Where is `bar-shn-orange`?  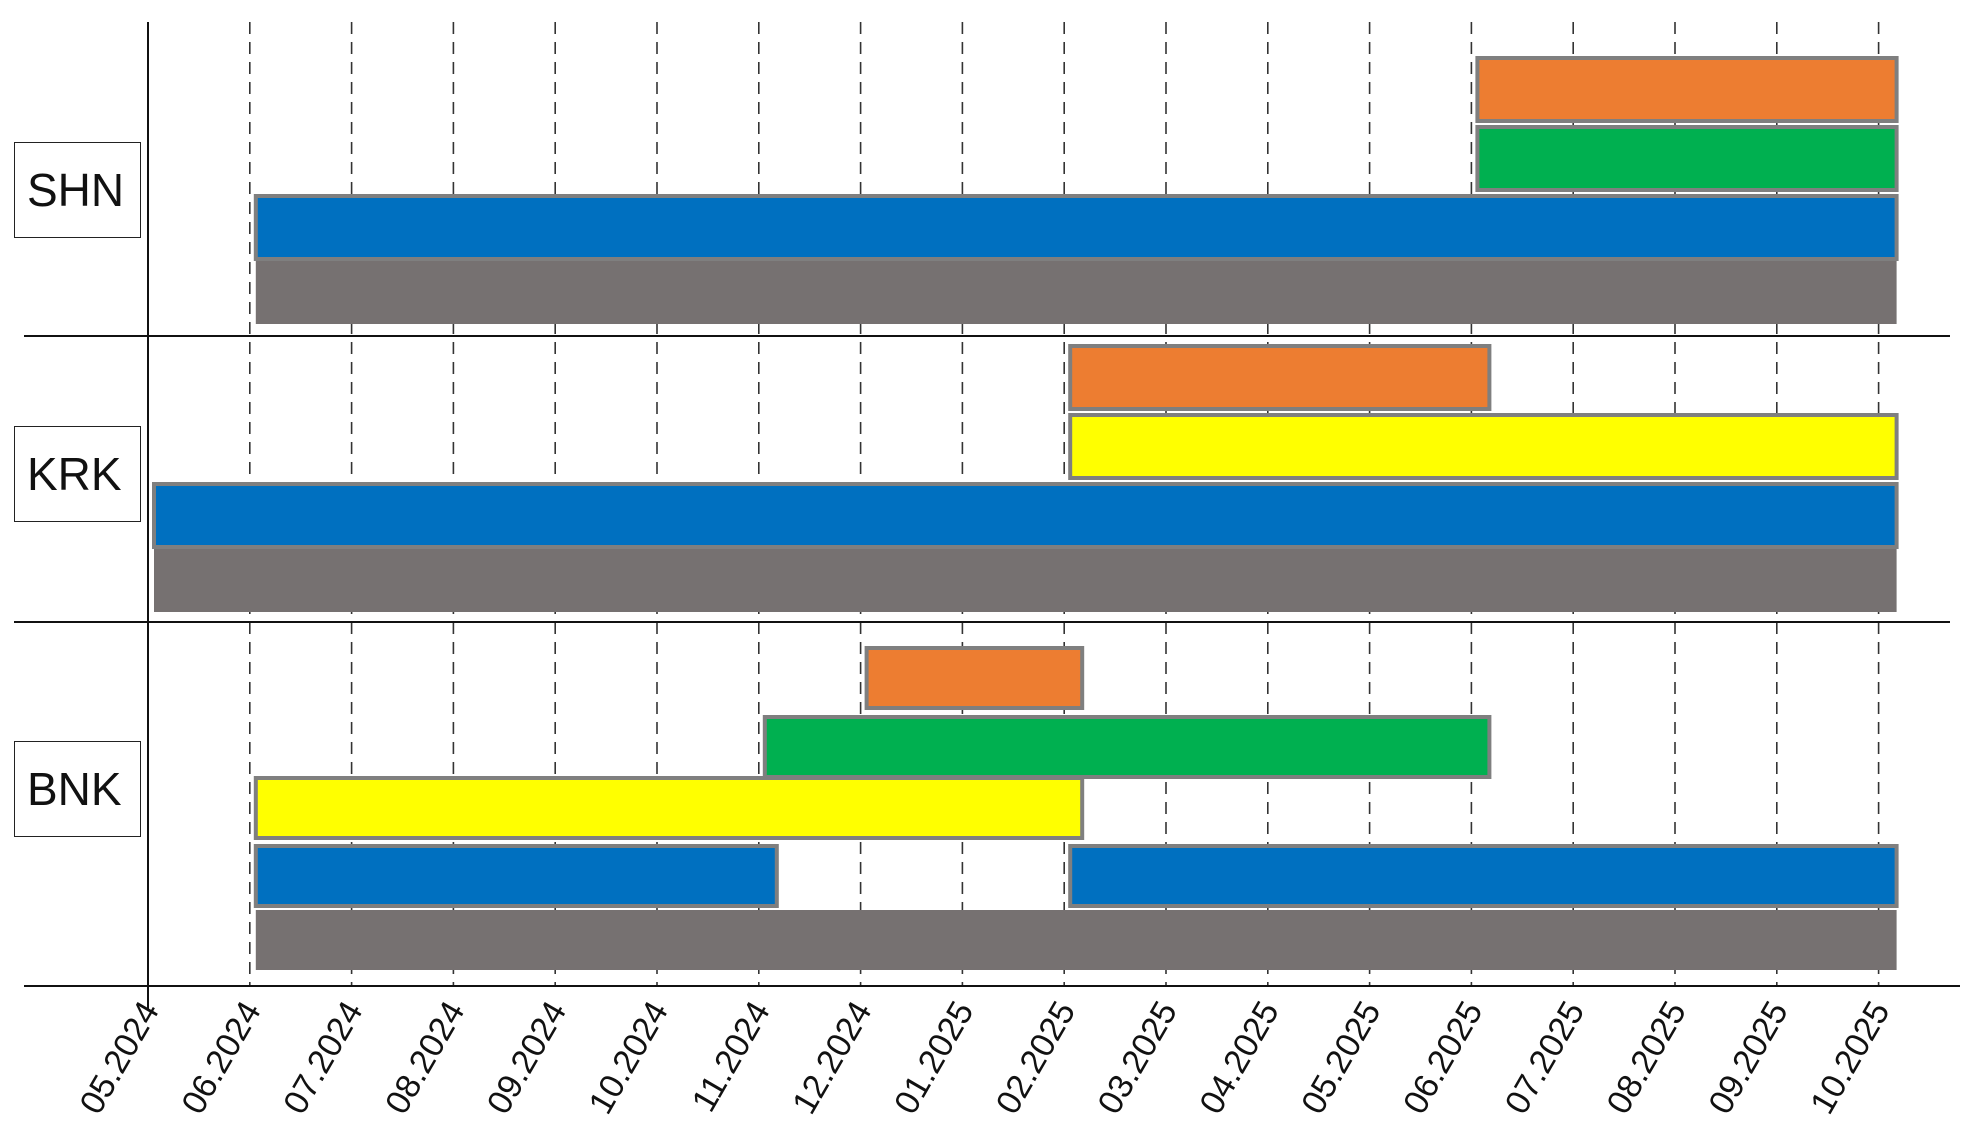 bar-shn-orange is located at coordinates (1687, 89).